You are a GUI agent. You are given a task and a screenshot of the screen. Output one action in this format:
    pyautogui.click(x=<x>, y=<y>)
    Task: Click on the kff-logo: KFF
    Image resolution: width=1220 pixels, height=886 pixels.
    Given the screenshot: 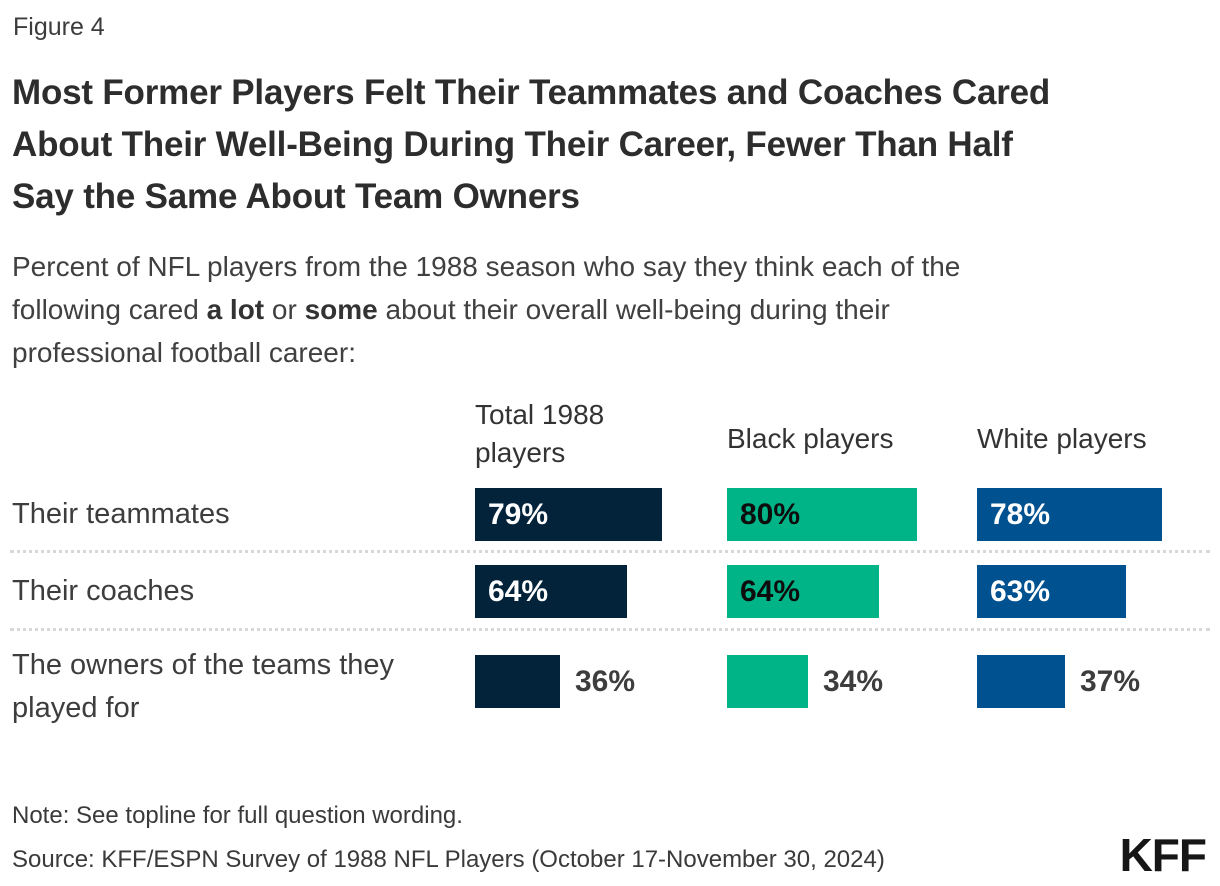 What is the action you would take?
    pyautogui.click(x=1163, y=855)
    